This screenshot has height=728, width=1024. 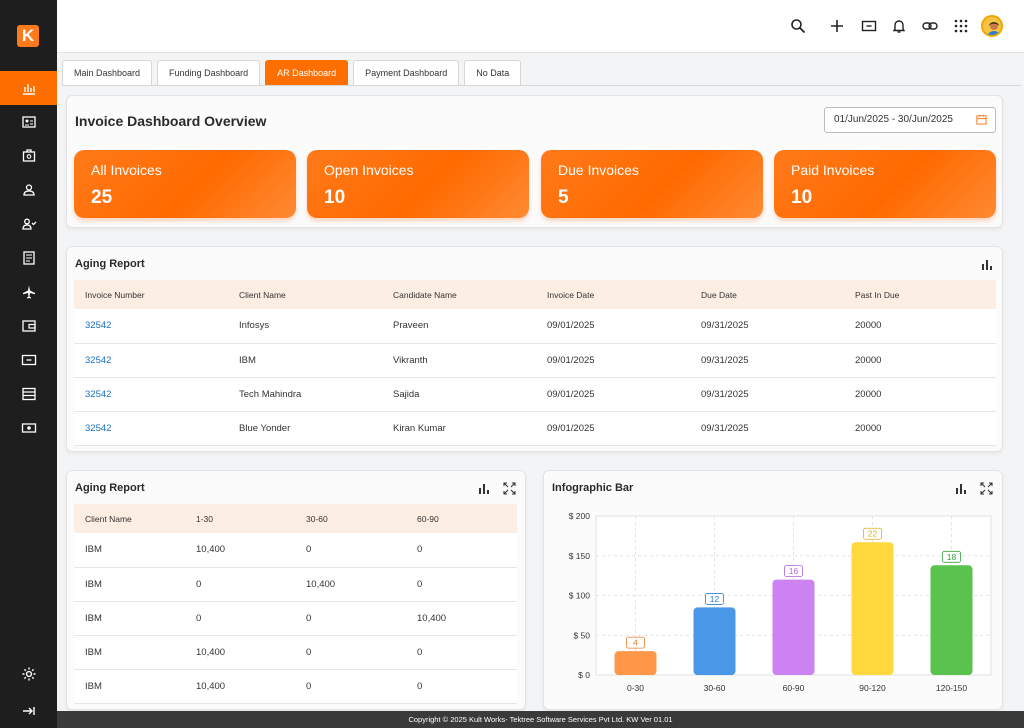 I want to click on wallet-icon, so click(x=28, y=326).